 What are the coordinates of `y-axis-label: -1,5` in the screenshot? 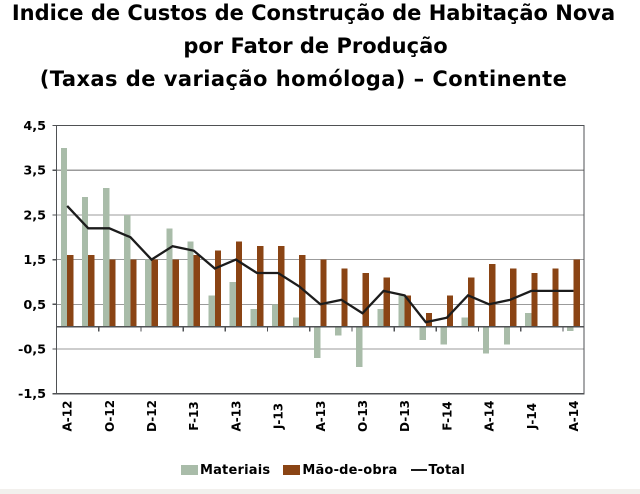 It's located at (32, 394).